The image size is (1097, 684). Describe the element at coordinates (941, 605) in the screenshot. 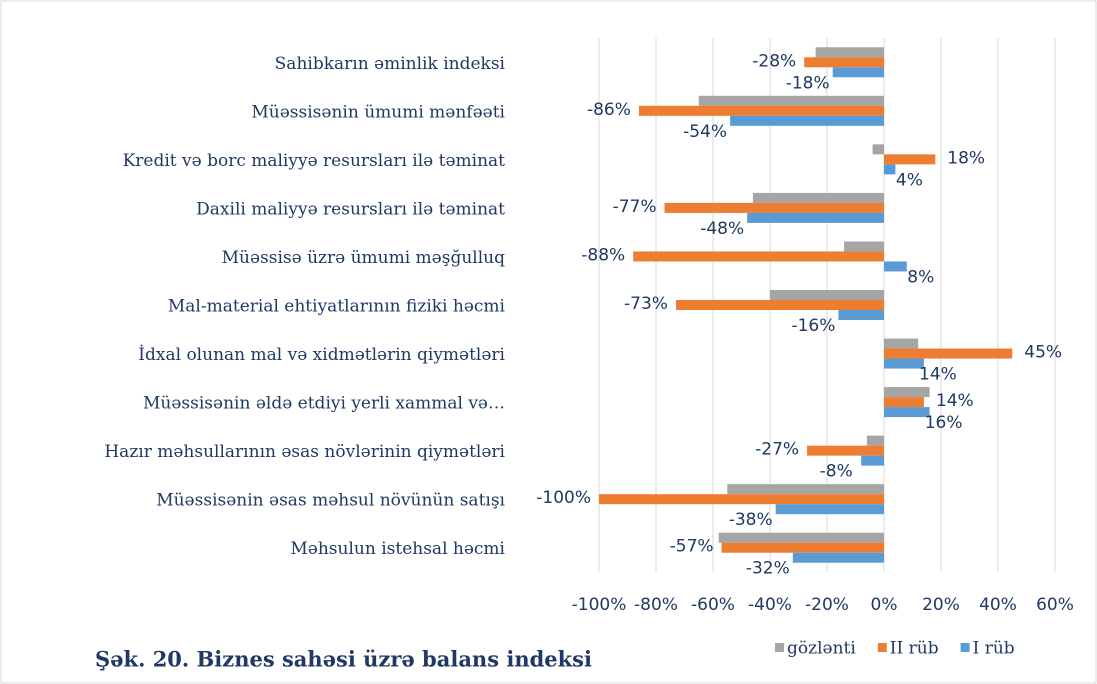

I see `x-tick-label: 20%` at that location.